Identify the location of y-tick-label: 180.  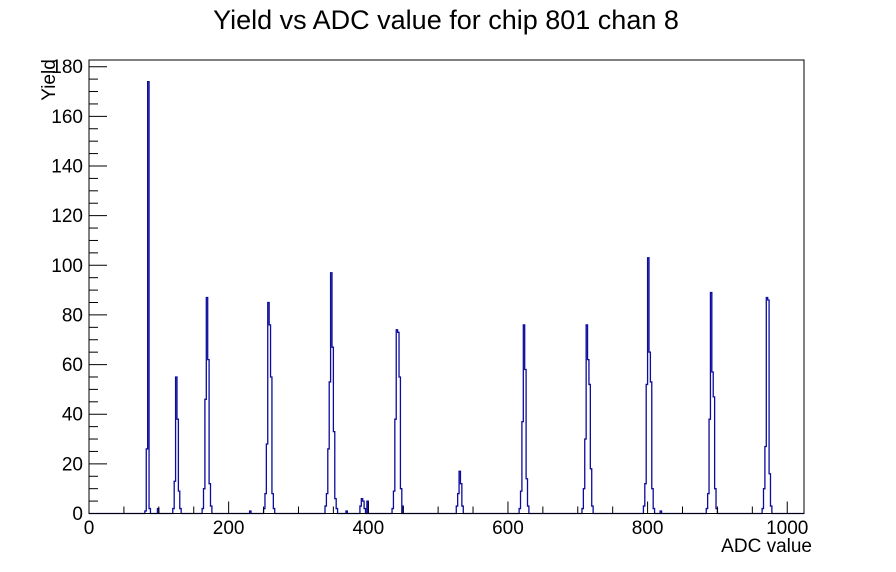
(67, 67).